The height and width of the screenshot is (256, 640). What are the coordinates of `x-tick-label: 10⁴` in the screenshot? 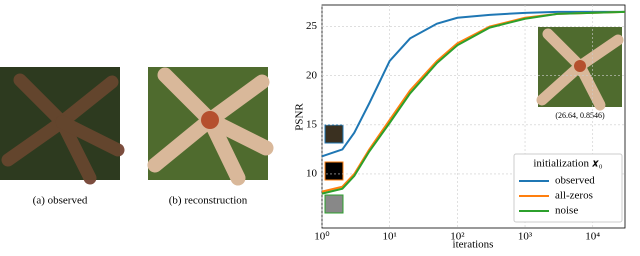 It's located at (592, 237).